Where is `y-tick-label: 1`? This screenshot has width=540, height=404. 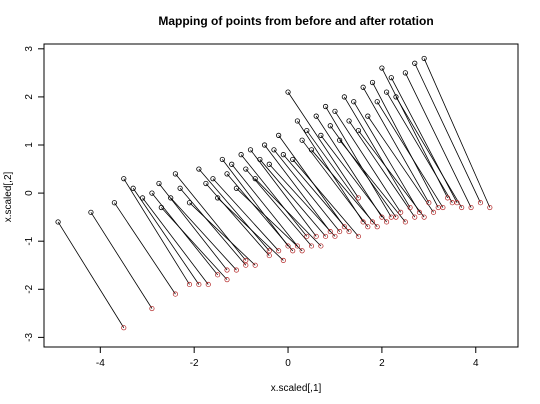
y-tick-label: 1 is located at coordinates (29, 145).